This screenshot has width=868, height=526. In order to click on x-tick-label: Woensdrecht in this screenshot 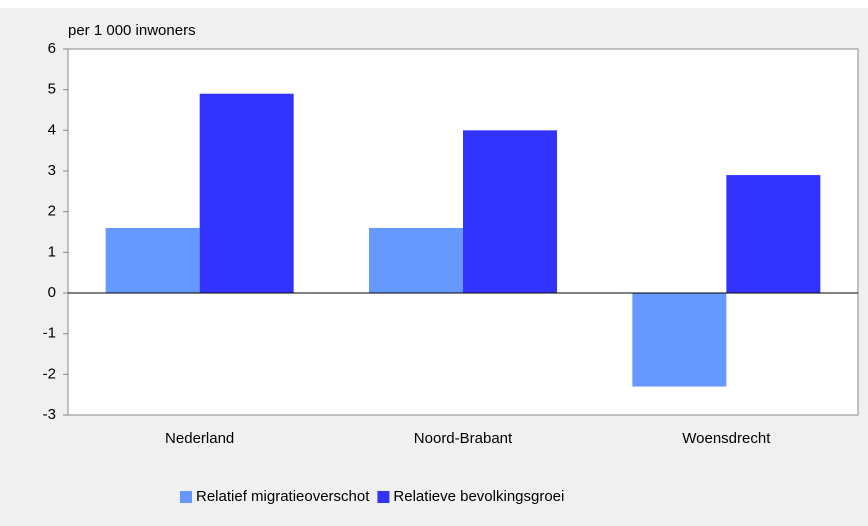, I will do `click(726, 438)`.